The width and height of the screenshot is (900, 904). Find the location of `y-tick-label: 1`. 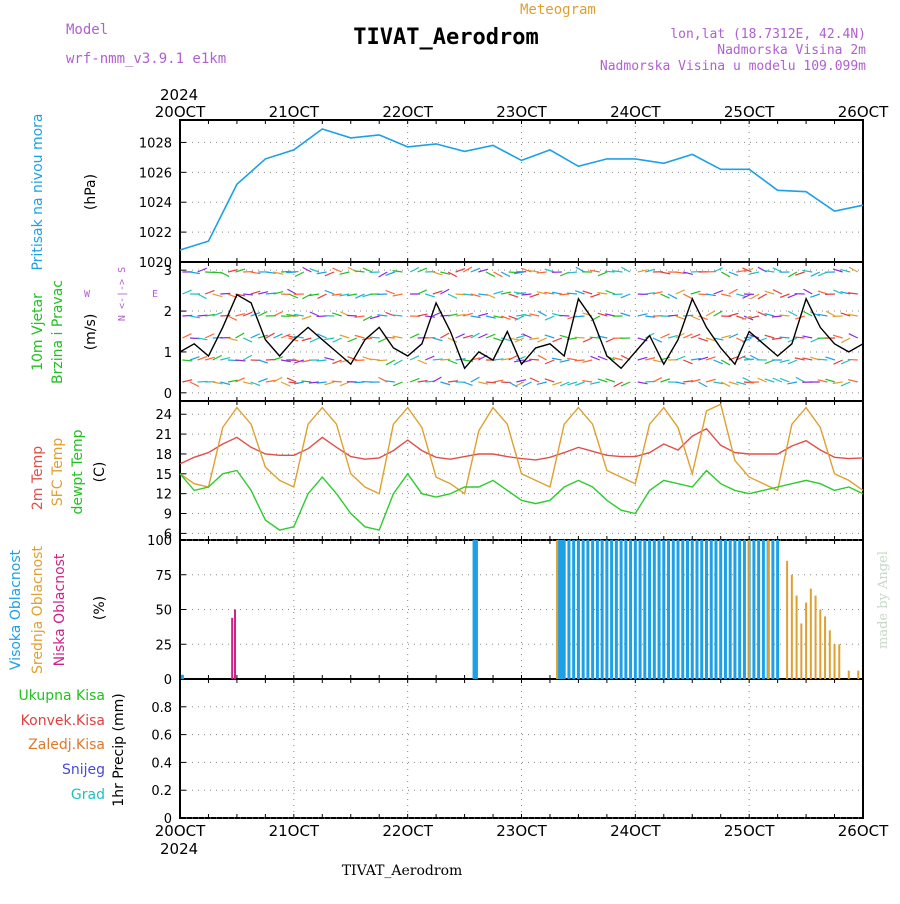

y-tick-label: 1 is located at coordinates (168, 353).